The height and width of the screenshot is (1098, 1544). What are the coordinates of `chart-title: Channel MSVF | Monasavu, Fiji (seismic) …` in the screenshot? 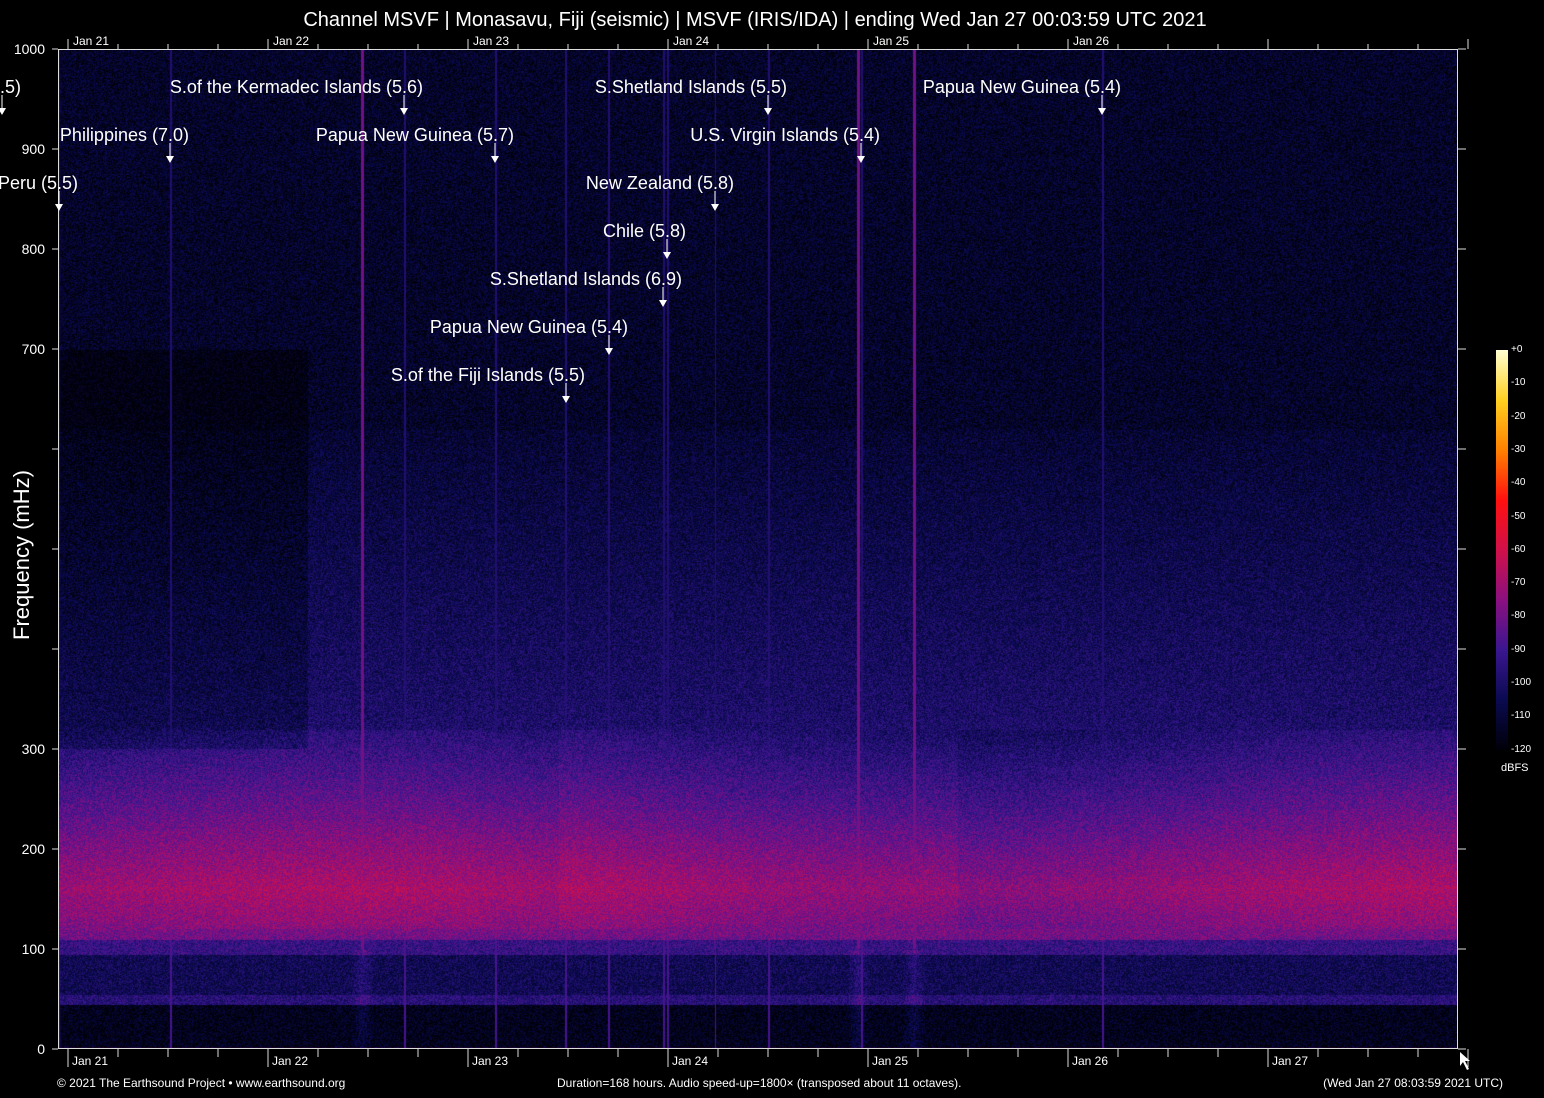 It's located at (755, 20).